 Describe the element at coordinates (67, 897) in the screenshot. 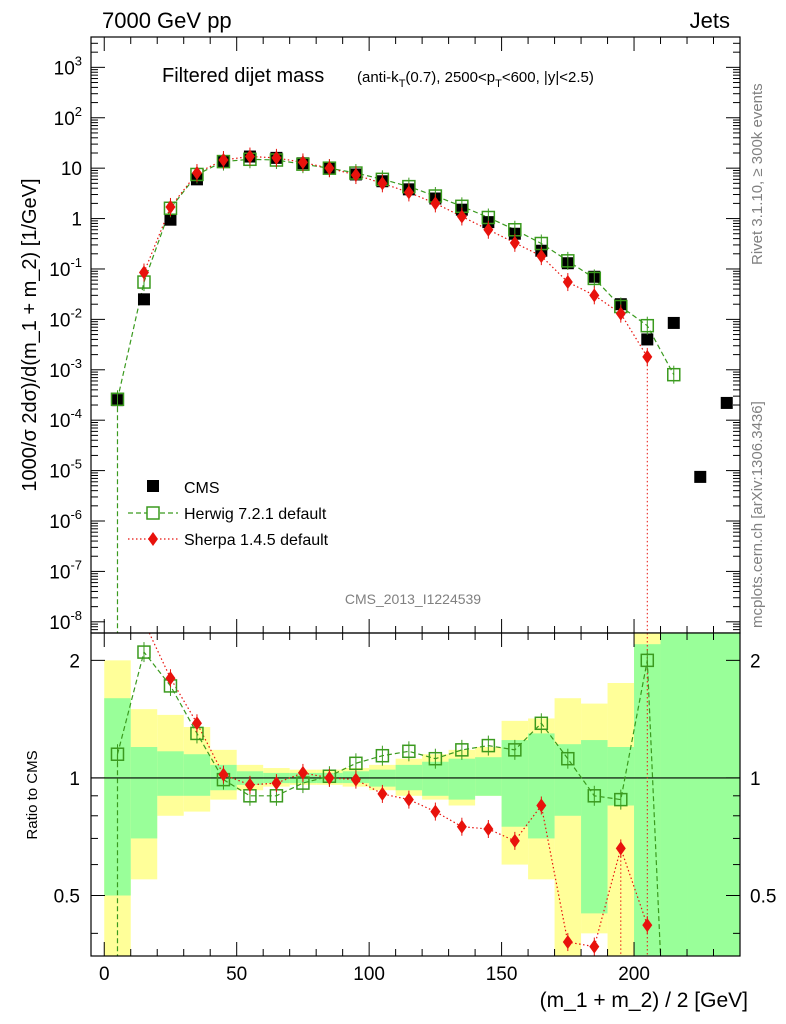

I see `ratio-ytick-label-left: 0.5` at that location.